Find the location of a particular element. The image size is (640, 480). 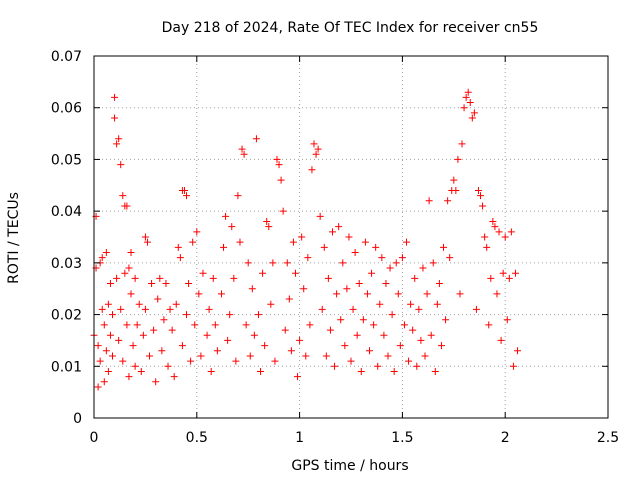

y-tick-label: 0.06 is located at coordinates (66, 109).